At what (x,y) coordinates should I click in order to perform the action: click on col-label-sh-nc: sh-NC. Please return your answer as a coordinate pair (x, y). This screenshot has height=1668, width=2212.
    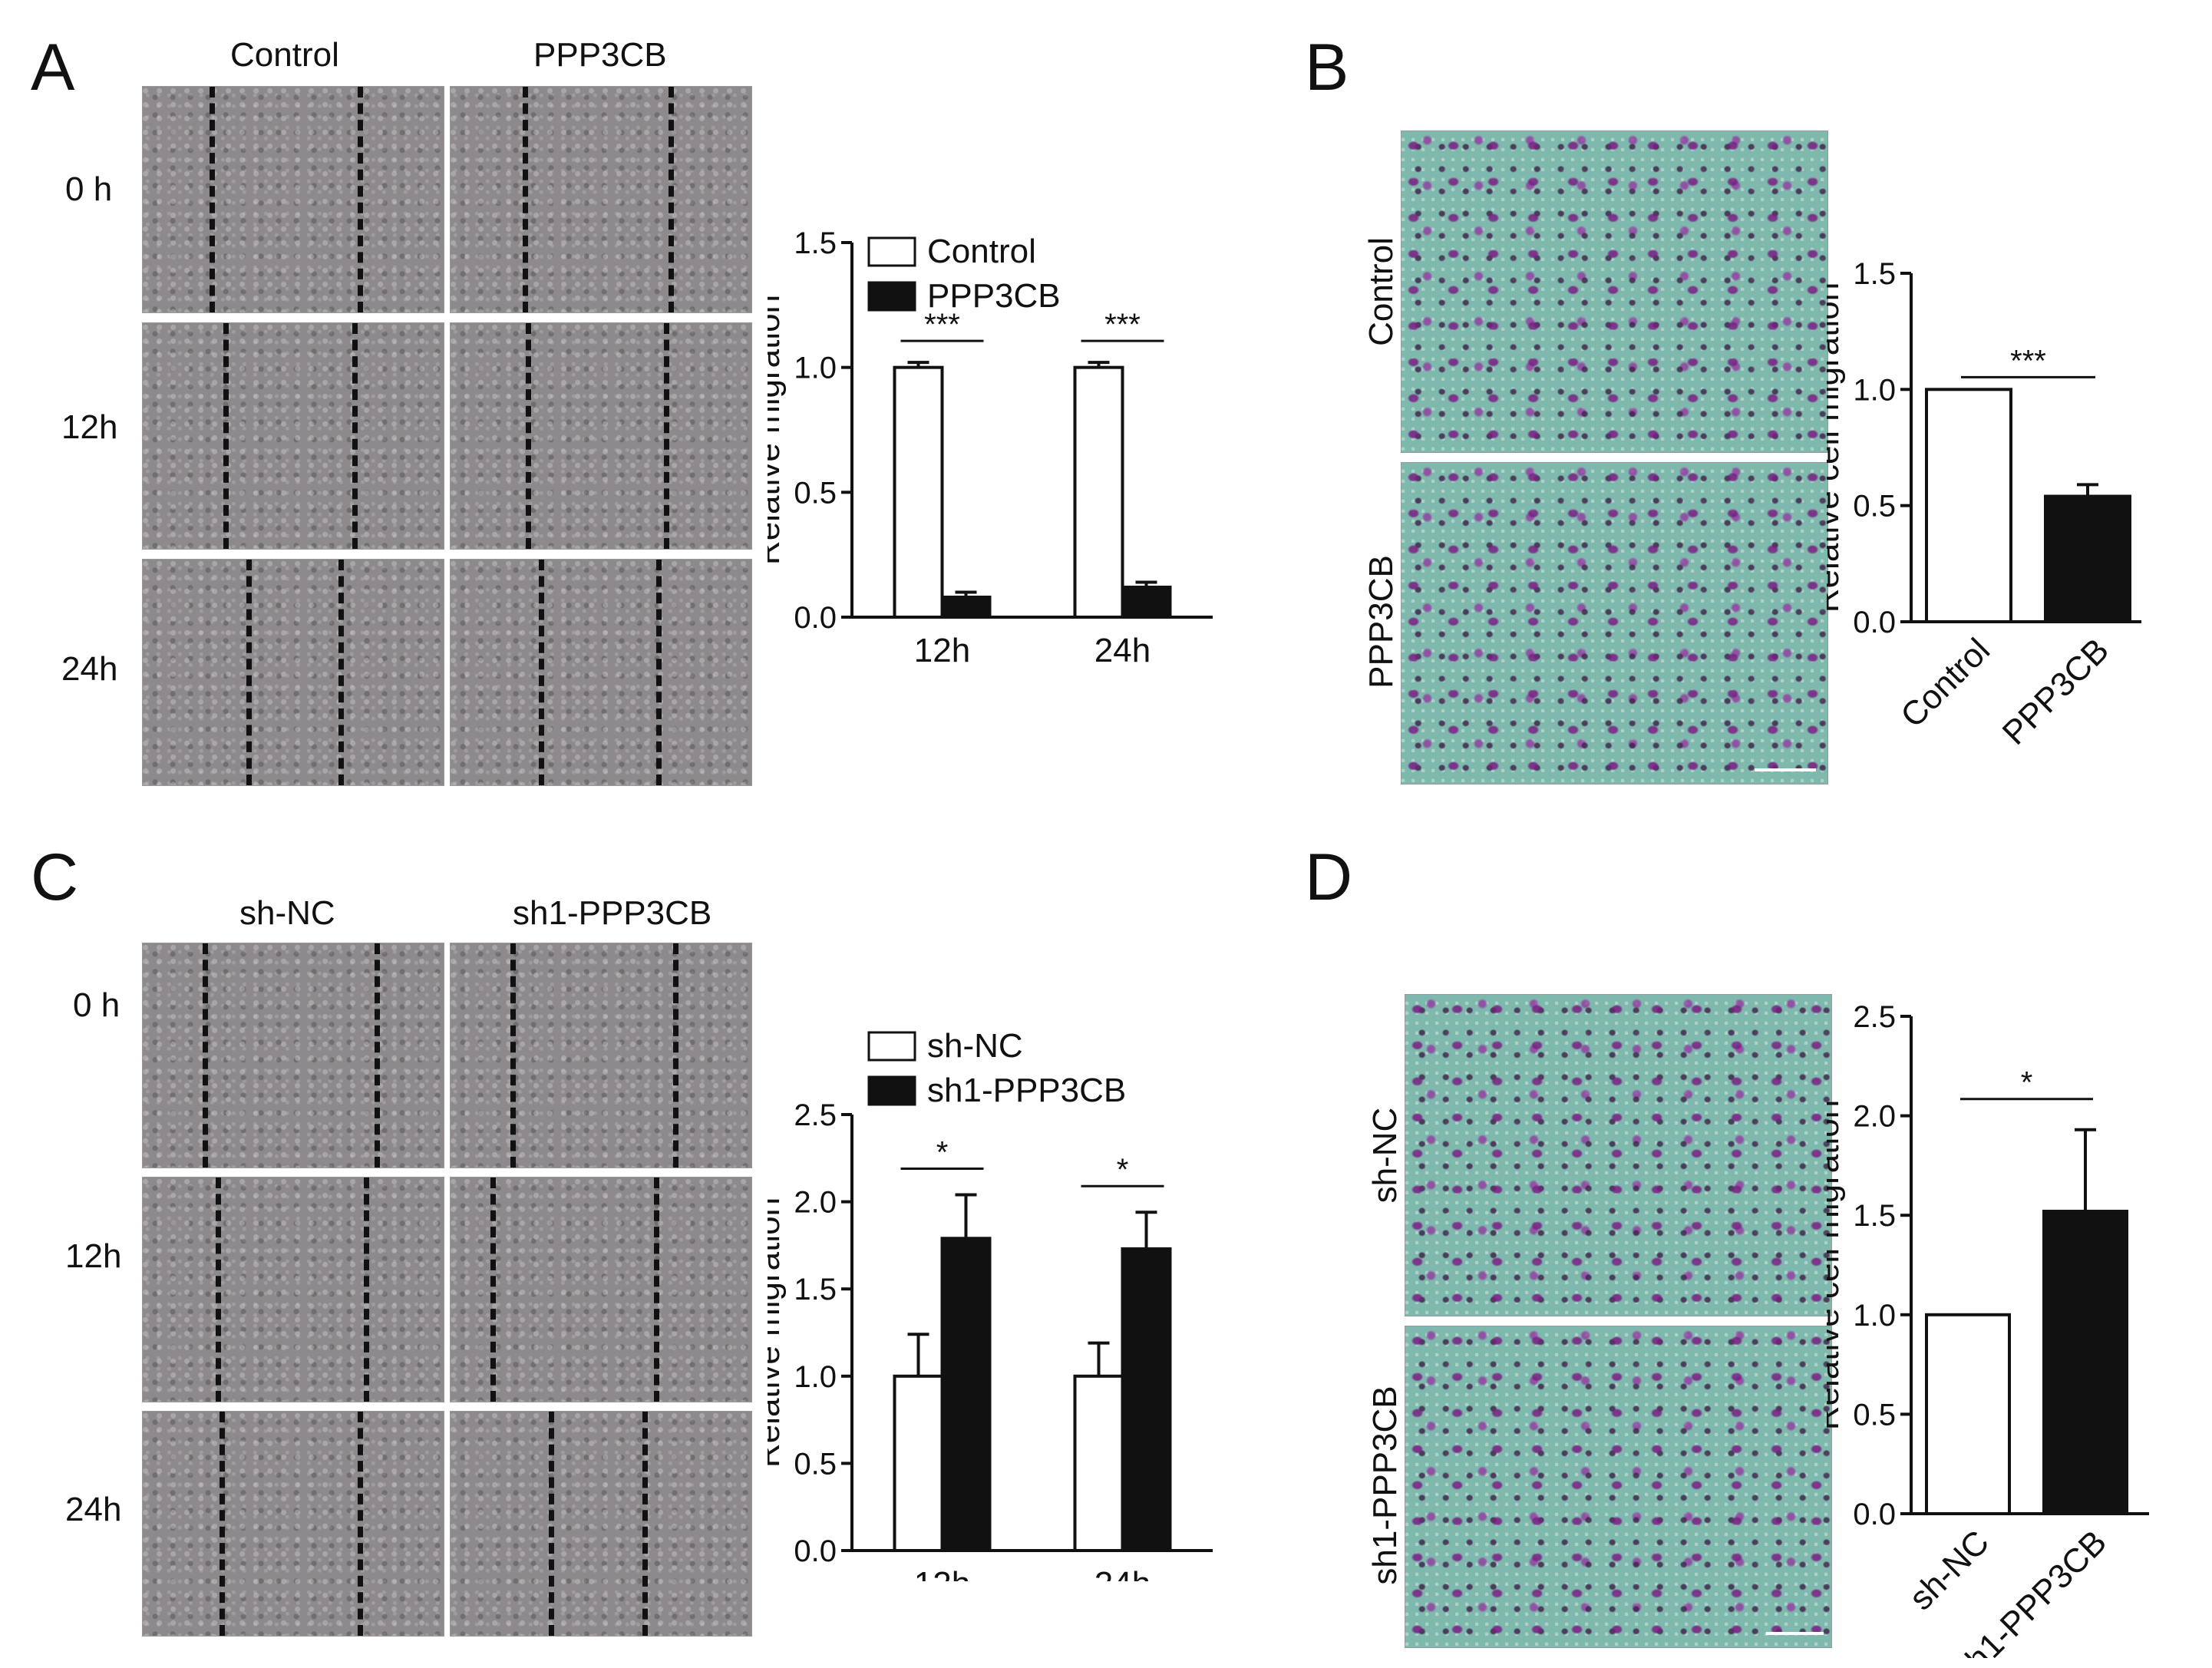
    Looking at the image, I should click on (287, 913).